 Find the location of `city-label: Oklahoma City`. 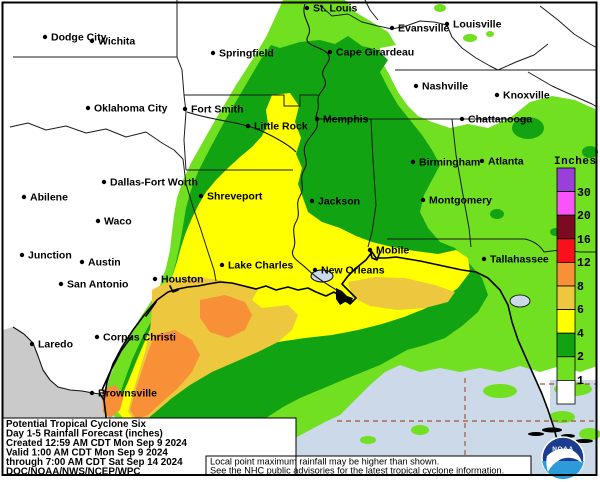

city-label: Oklahoma City is located at coordinates (131, 109).